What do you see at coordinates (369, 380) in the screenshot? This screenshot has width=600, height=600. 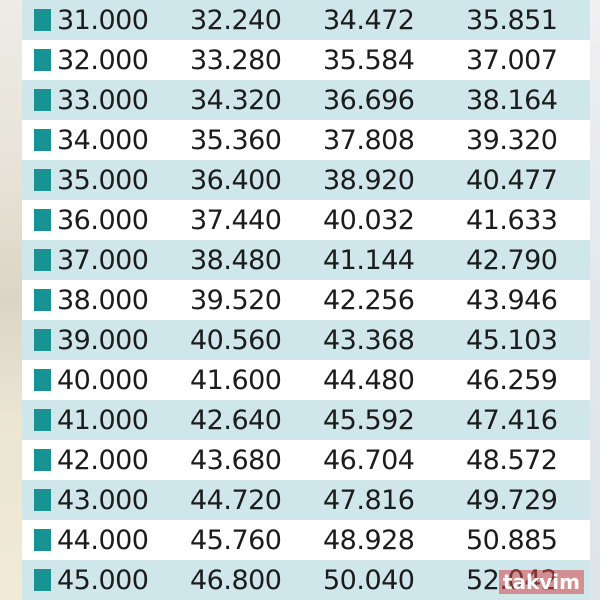 I see `table-cell-c2: 44.480` at bounding box center [369, 380].